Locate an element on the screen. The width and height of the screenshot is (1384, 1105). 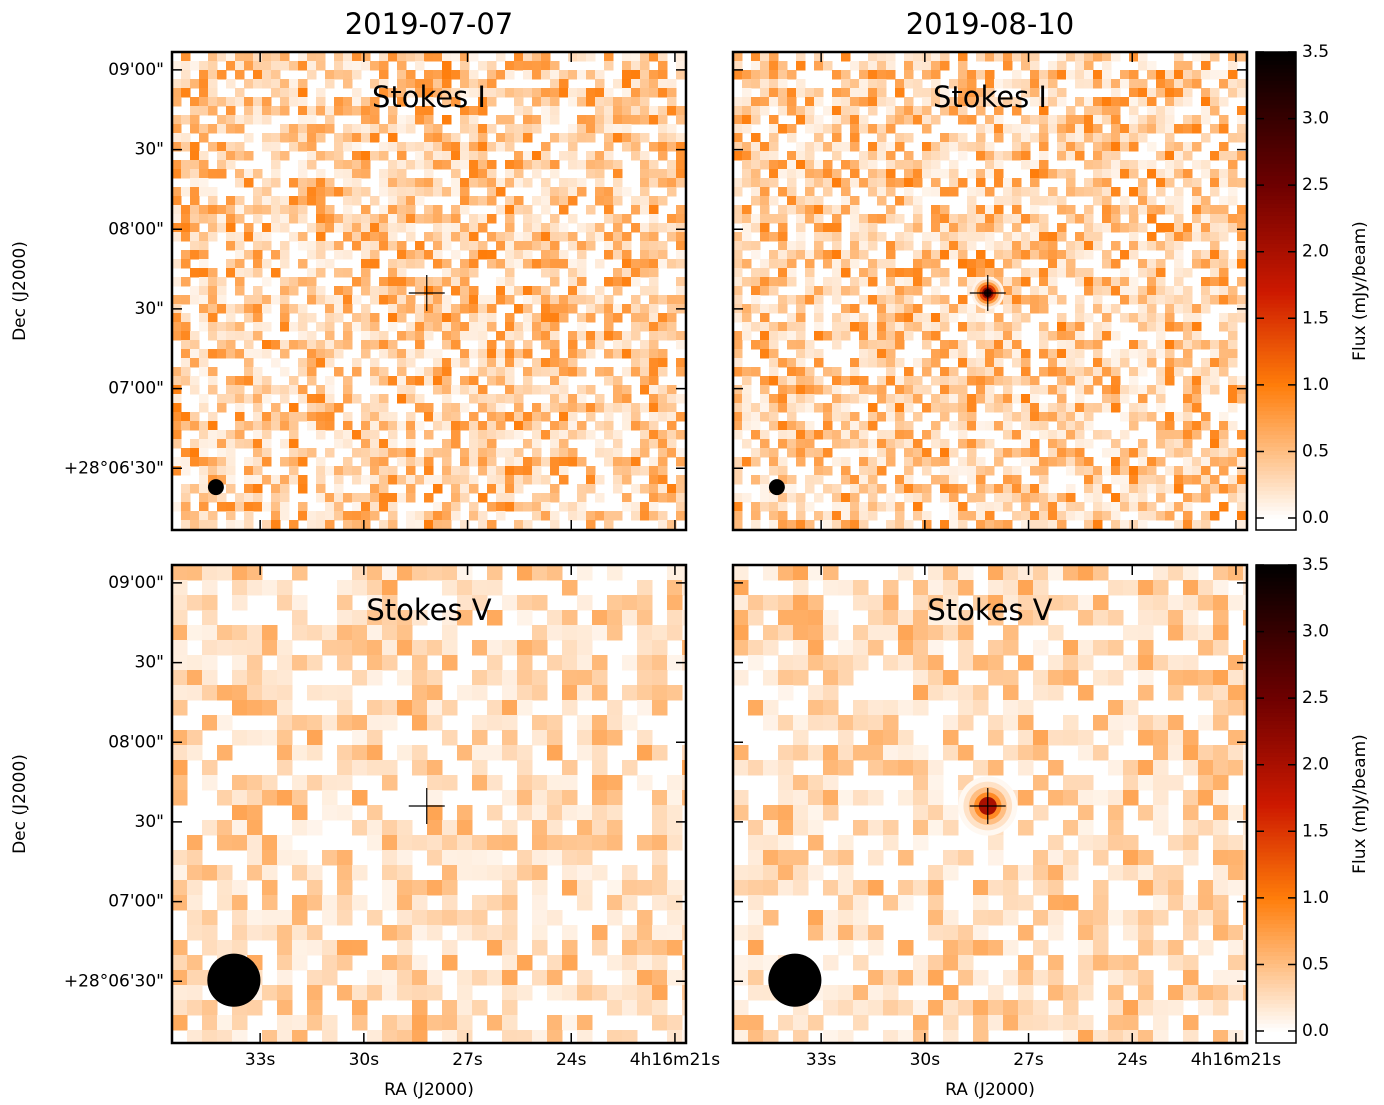
colorbar-cell is located at coordinates (1276, 170).